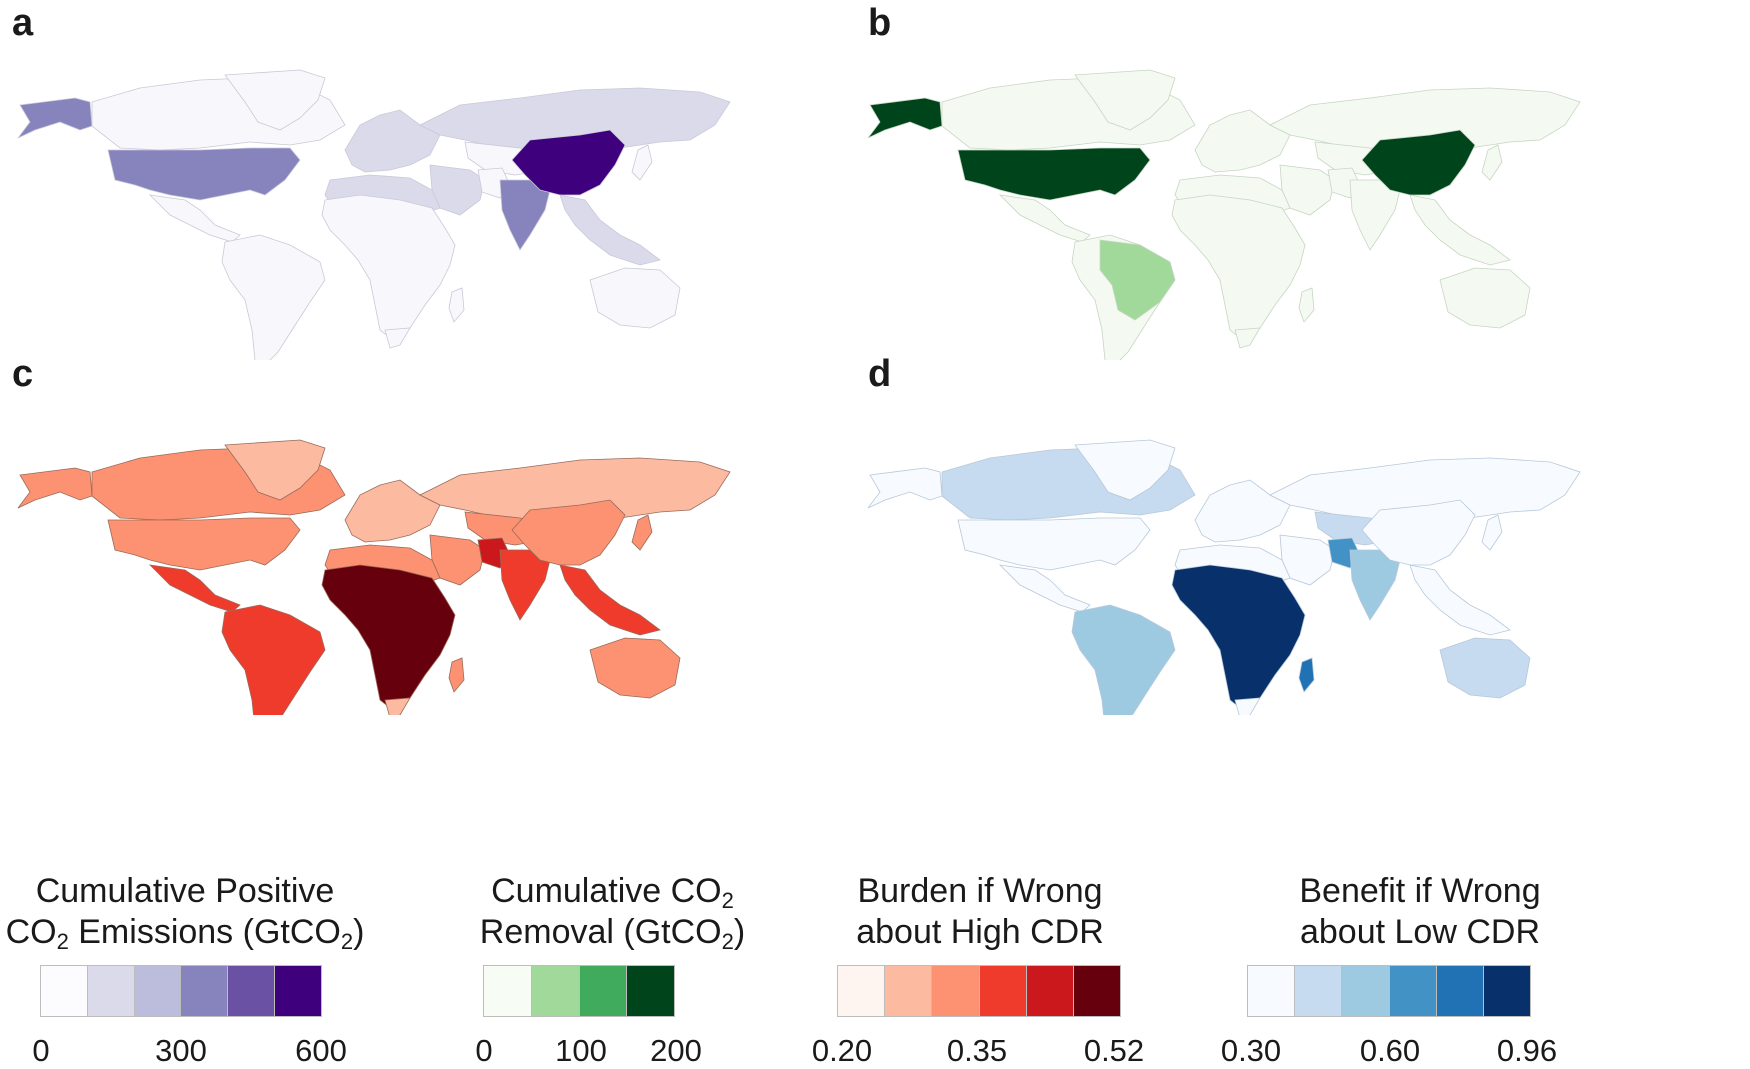 Image resolution: width=1750 pixels, height=1069 pixels. What do you see at coordinates (1527, 1050) in the screenshot?
I see `tick-label: 0.96` at bounding box center [1527, 1050].